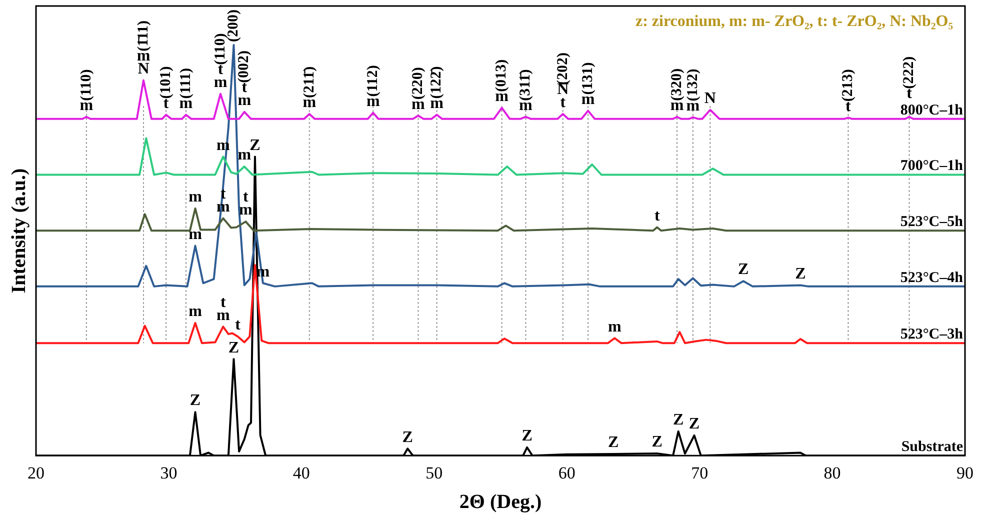  What do you see at coordinates (143, 36) in the screenshot?
I see `annotation: (1̄11)` at bounding box center [143, 36].